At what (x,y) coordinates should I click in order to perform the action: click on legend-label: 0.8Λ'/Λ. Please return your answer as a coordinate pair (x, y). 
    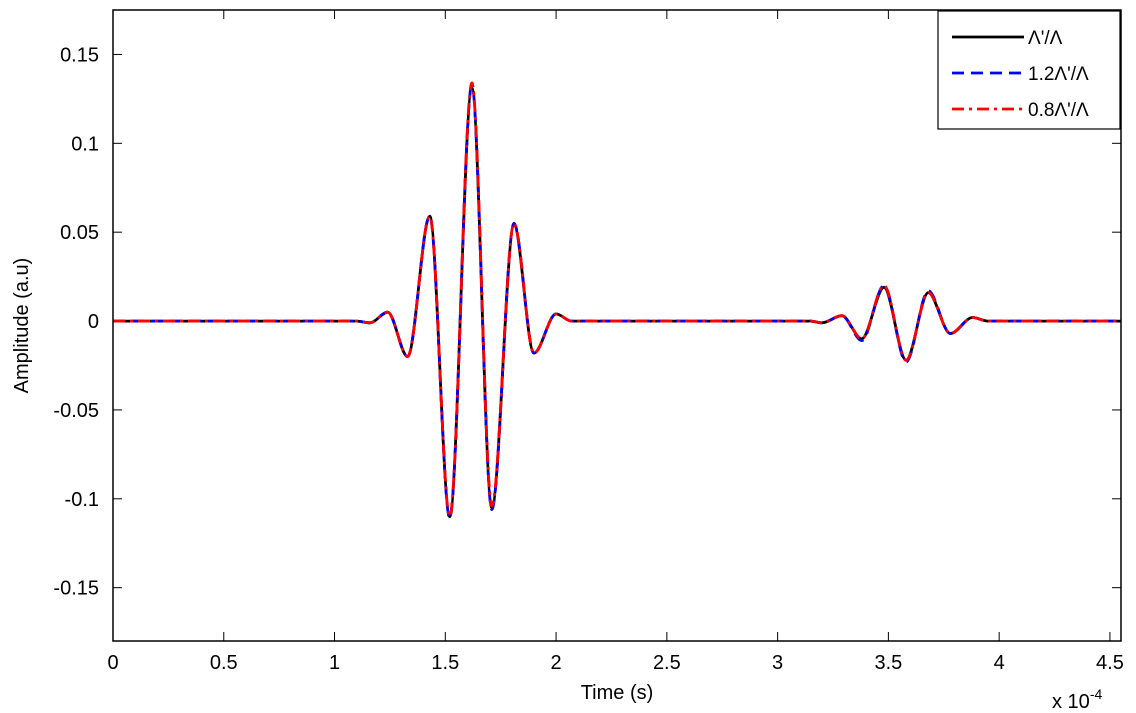
    Looking at the image, I should click on (1058, 110).